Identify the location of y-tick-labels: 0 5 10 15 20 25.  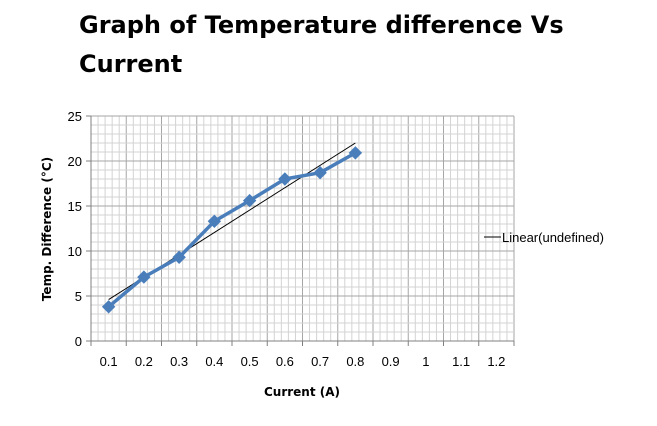
(75, 229).